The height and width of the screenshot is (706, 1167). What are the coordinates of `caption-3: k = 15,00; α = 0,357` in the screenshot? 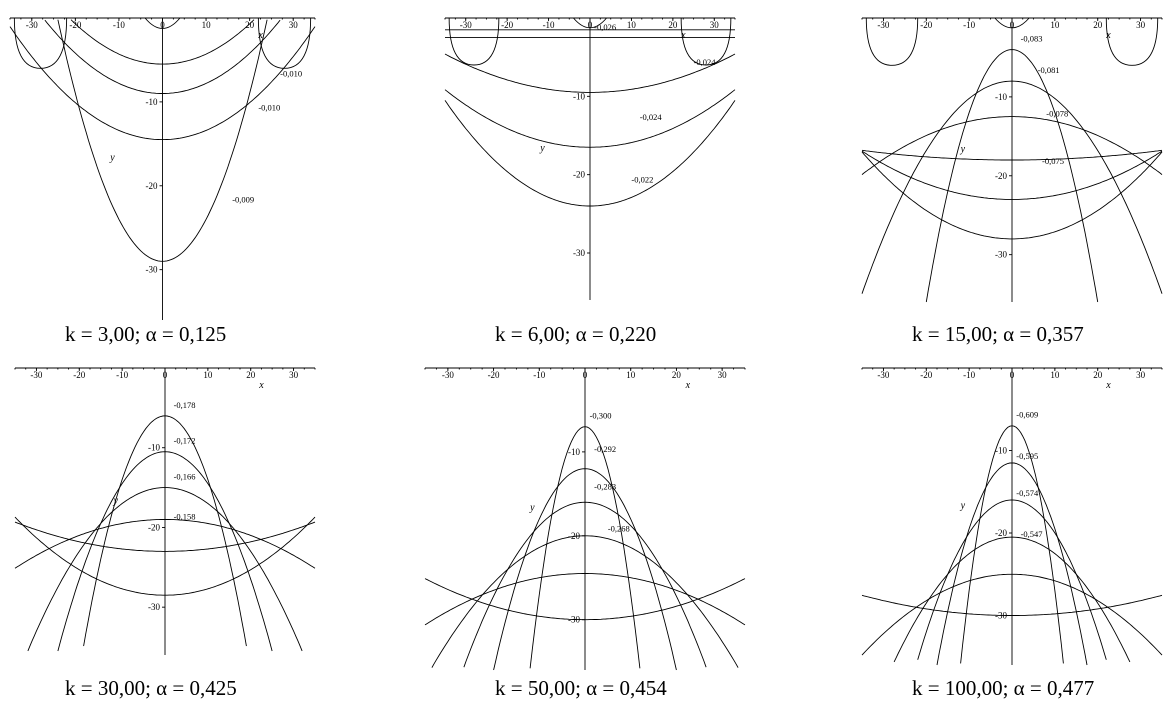 It's located at (998, 334).